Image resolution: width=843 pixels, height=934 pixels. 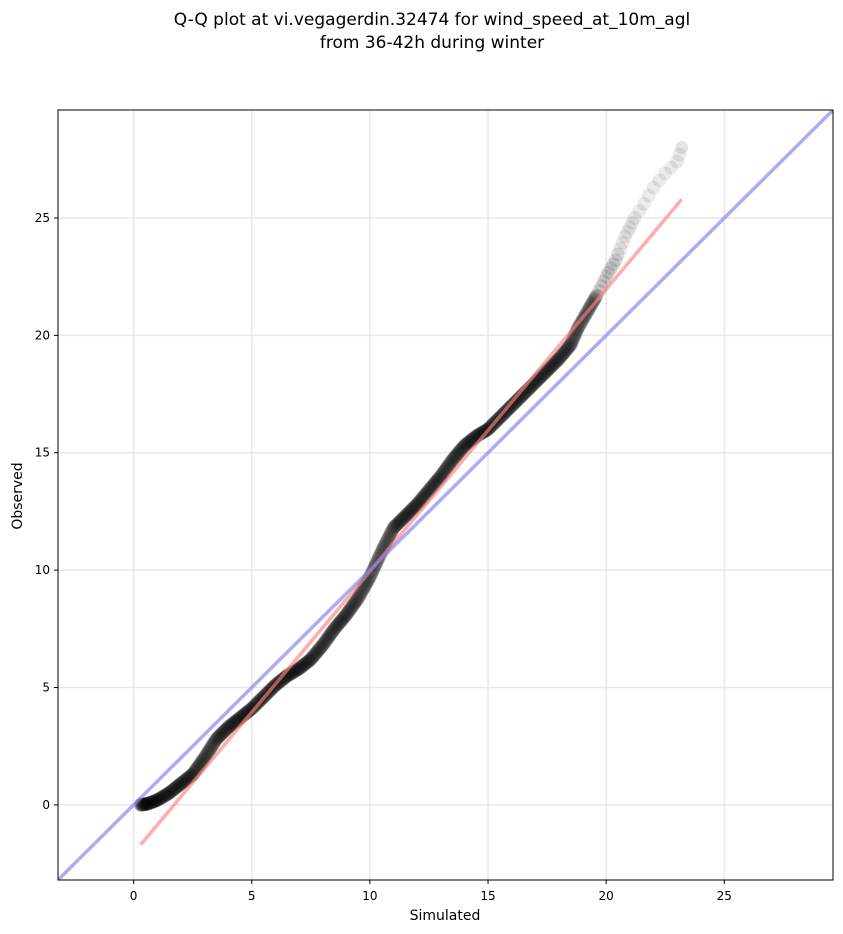 I want to click on x-tick-label: 5, so click(x=252, y=896).